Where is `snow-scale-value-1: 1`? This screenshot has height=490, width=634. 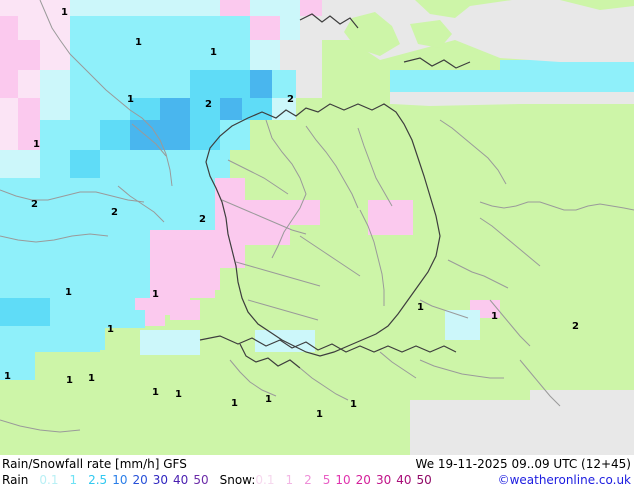 snow-scale-value-1: 1 is located at coordinates (289, 480).